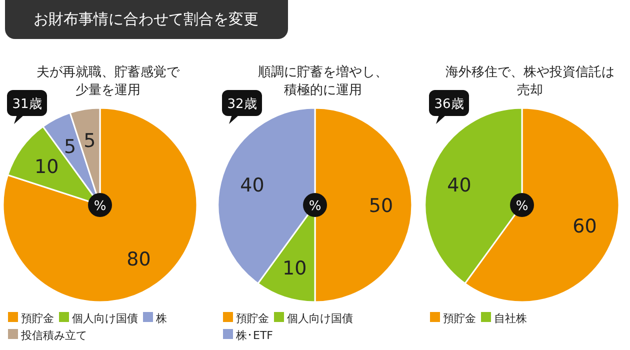 This screenshot has width=630, height=350. Describe the element at coordinates (138, 259) in the screenshot. I see `data-label: 80` at that location.